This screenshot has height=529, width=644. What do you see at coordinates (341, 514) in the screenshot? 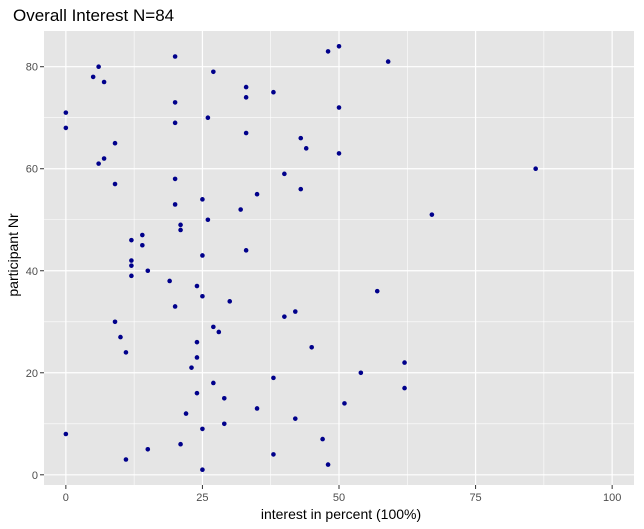
I see `x-axis-label: interest in percent (100%)` at bounding box center [341, 514].